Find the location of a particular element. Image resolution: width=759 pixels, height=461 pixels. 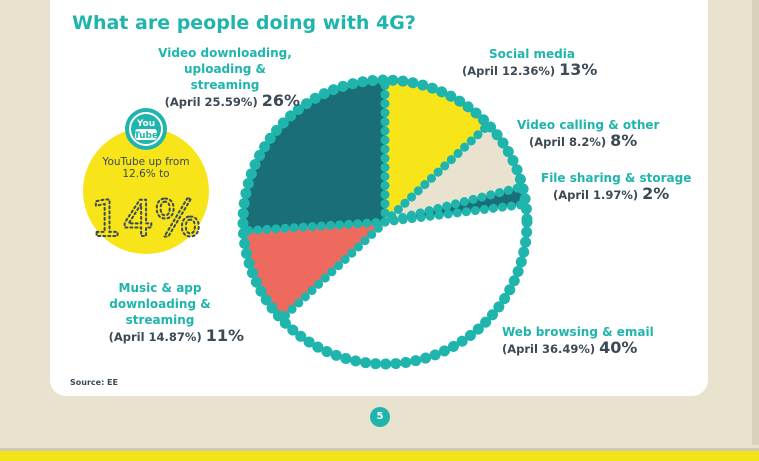

pie-slice-web-browsing-email is located at coordinates (404, 284).